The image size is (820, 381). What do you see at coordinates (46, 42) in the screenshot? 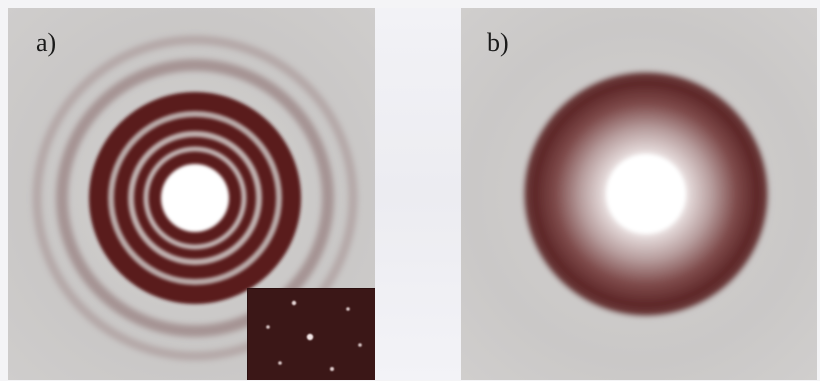
I see `panel-label-a: a)` at bounding box center [46, 42].